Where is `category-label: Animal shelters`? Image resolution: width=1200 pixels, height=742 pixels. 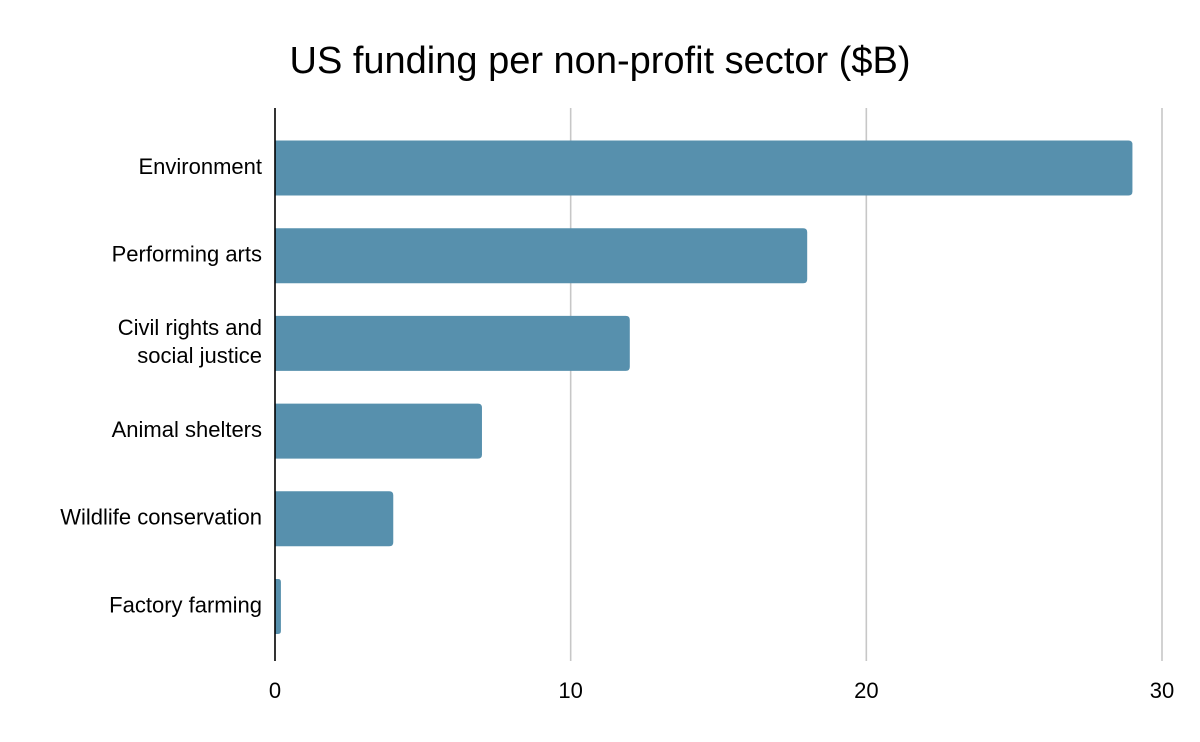
category-label: Animal shelters is located at coordinates (187, 429).